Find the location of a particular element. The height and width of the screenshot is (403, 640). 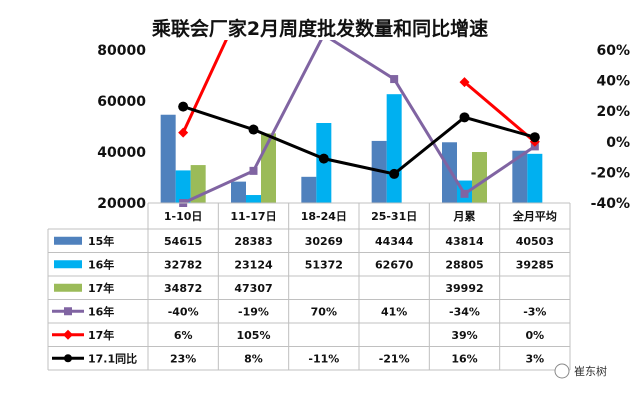

table-cell: 40503 is located at coordinates (535, 241).